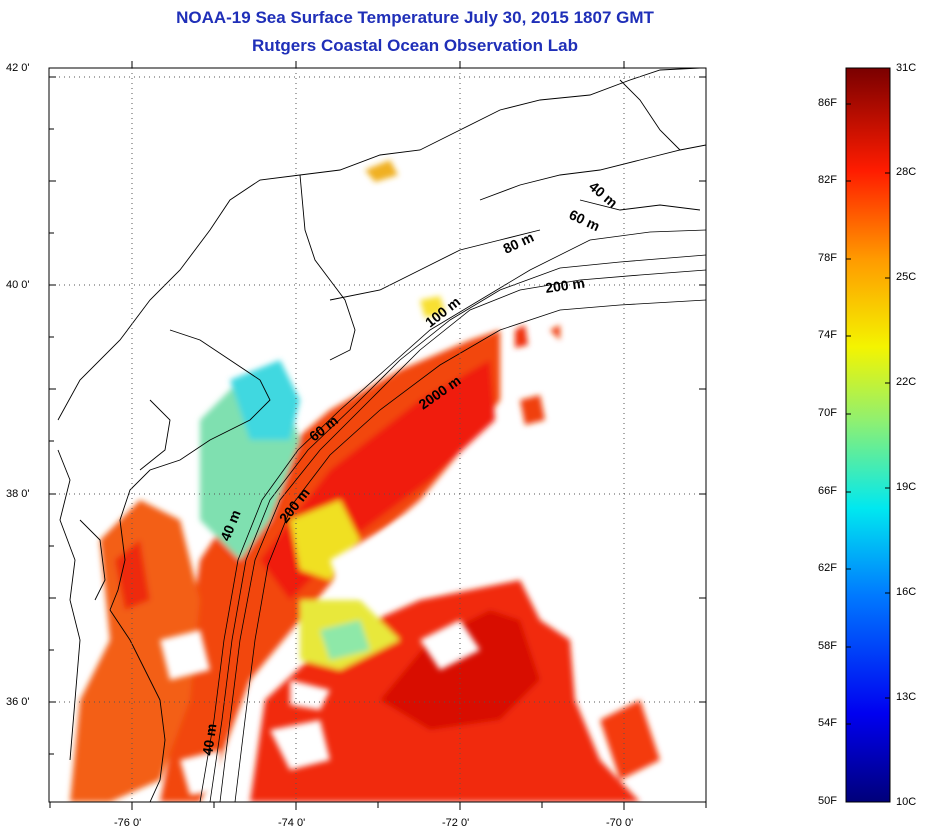  Describe the element at coordinates (827, 413) in the screenshot. I see `colorbar-f-label: 70F` at that location.